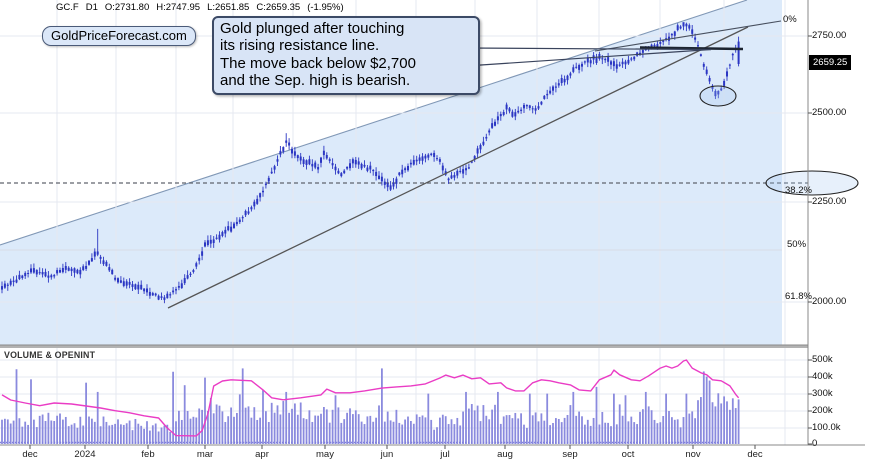 The height and width of the screenshot is (465, 875). What do you see at coordinates (278, 7) in the screenshot?
I see `close-value: C:2659.35` at bounding box center [278, 7].